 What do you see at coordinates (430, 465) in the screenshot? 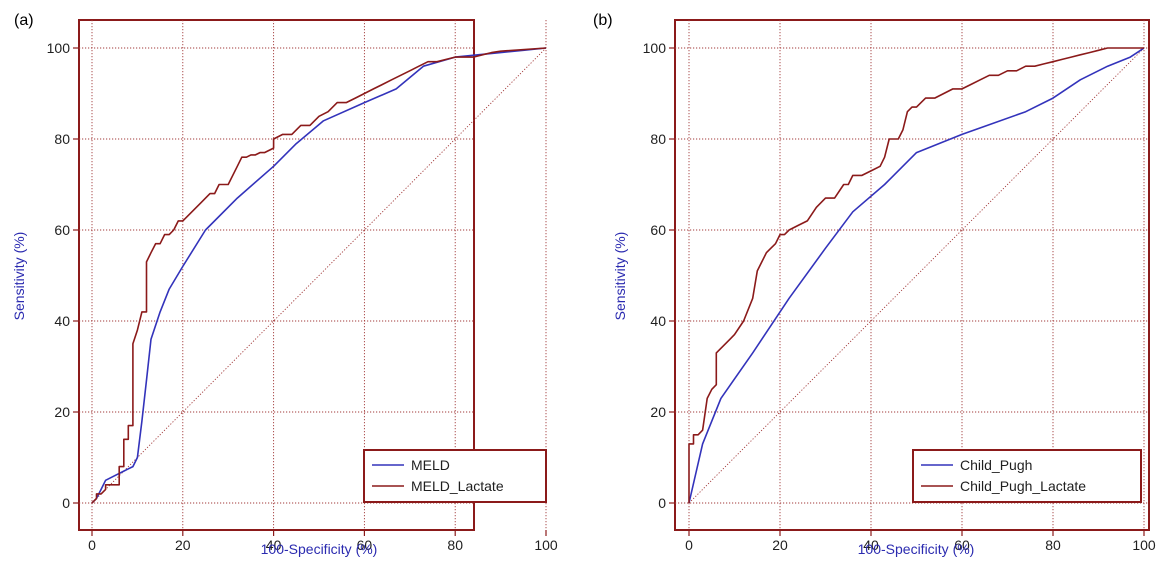
I see `legend-label: MELD` at bounding box center [430, 465].